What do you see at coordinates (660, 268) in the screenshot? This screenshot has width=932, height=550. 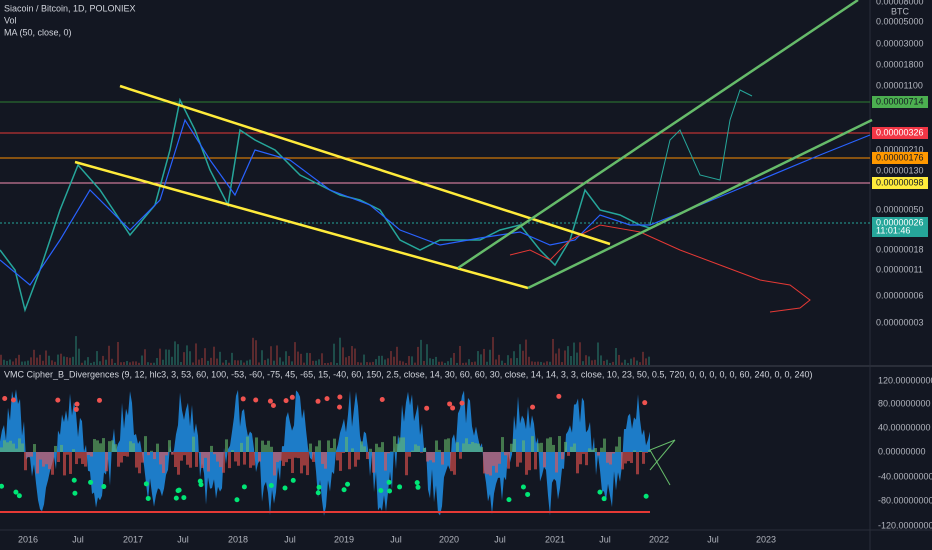 I see `projection-down` at bounding box center [660, 268].